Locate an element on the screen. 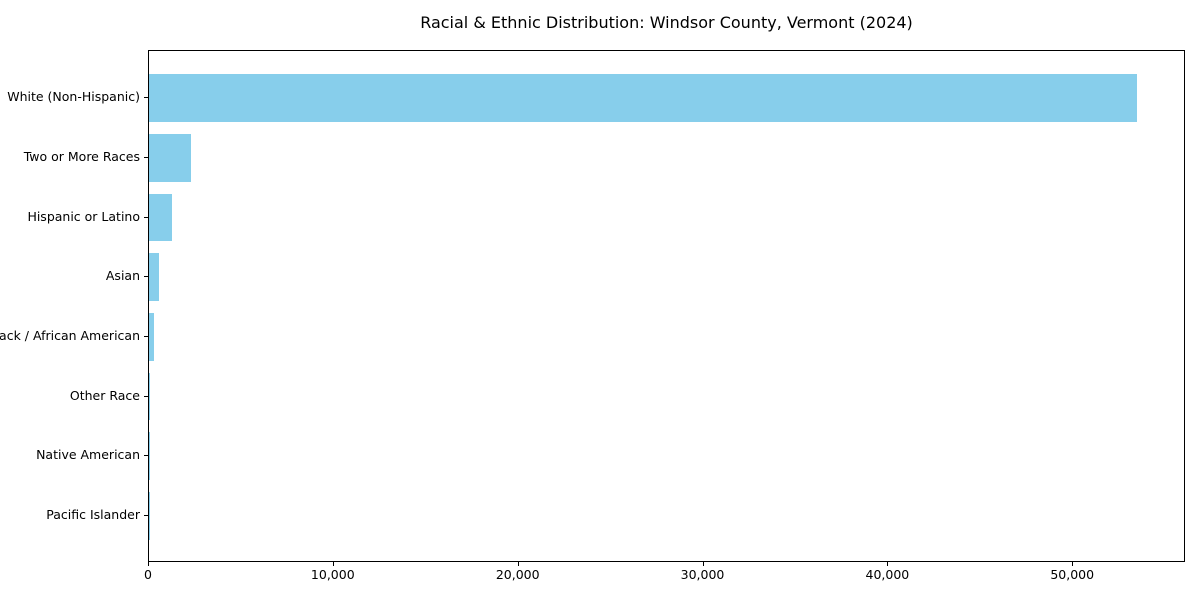 This screenshot has height=600, width=1200. x-tick-label: 40,000 is located at coordinates (887, 574).